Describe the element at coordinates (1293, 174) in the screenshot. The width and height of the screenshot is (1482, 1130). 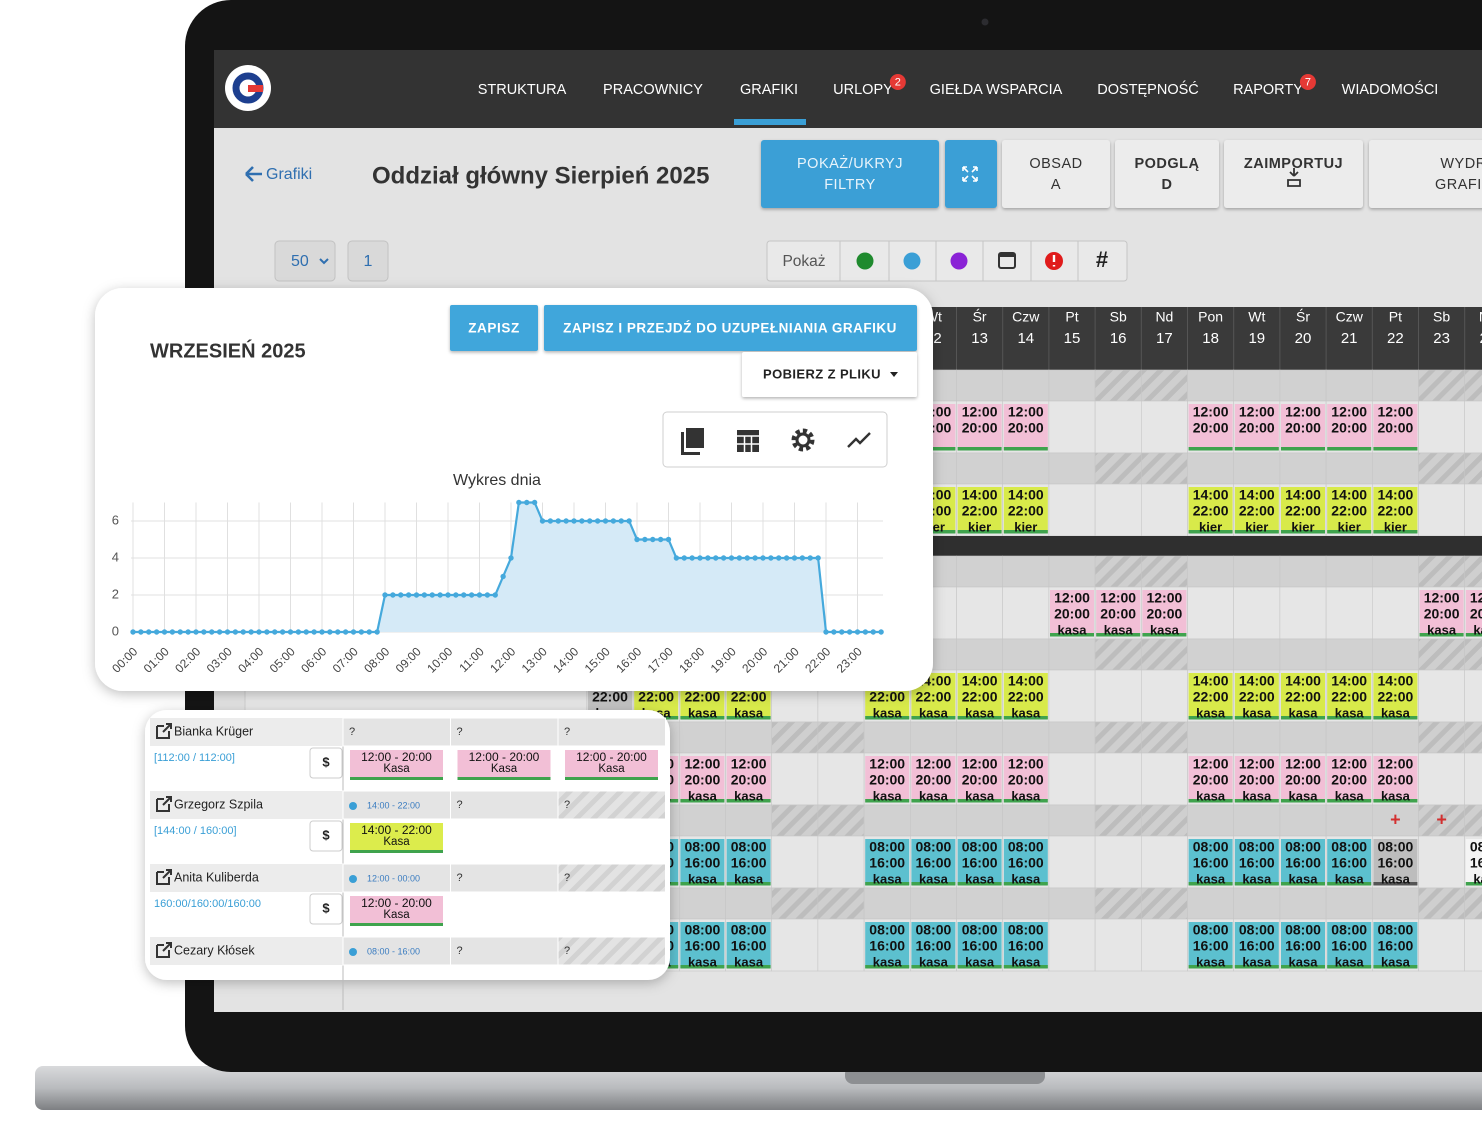
I see `toolbar-button: ZAIMPORTUJ` at that location.